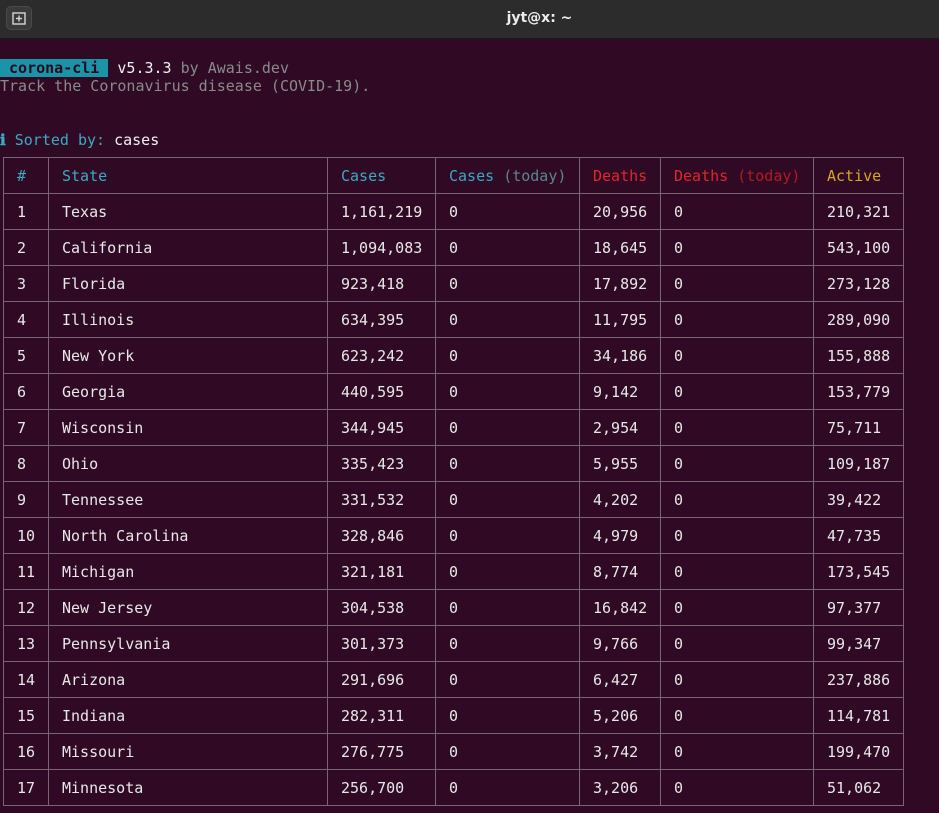 The width and height of the screenshot is (939, 813). Describe the element at coordinates (453, 319) in the screenshot. I see `table-row: 4 Illinois 634,395 0 11,795 0 289,090` at that location.